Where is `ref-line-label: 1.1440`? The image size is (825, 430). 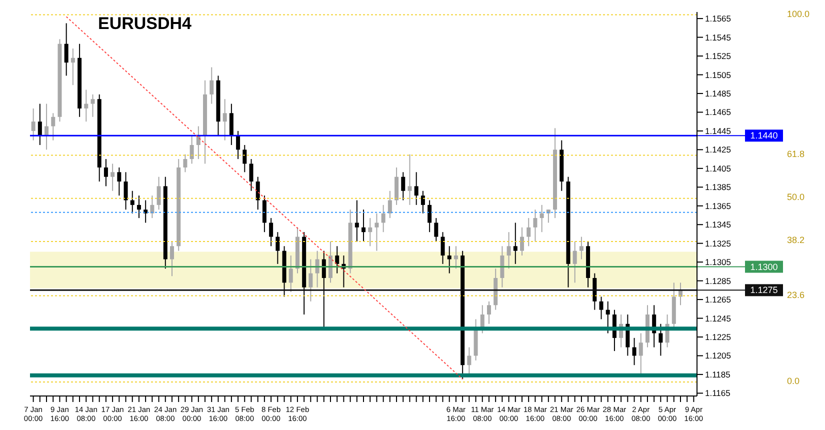
ref-line-label: 1.1440 is located at coordinates (764, 135).